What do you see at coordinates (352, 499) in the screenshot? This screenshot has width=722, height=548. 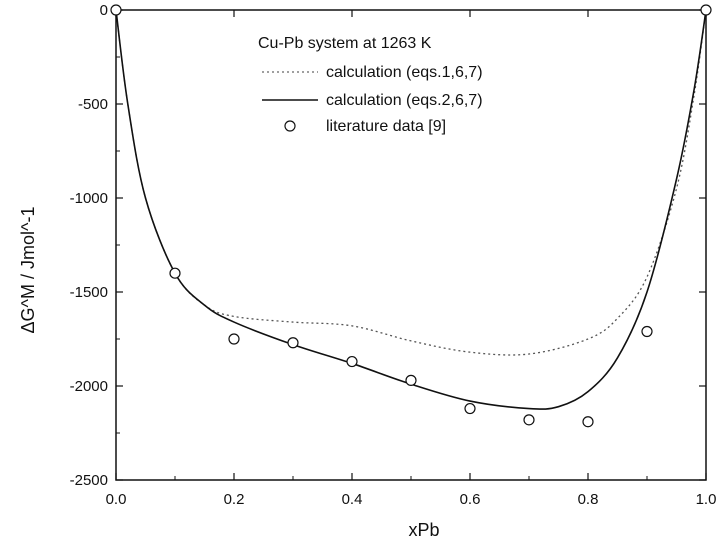 I see `x-tick-label: 0.4` at bounding box center [352, 499].